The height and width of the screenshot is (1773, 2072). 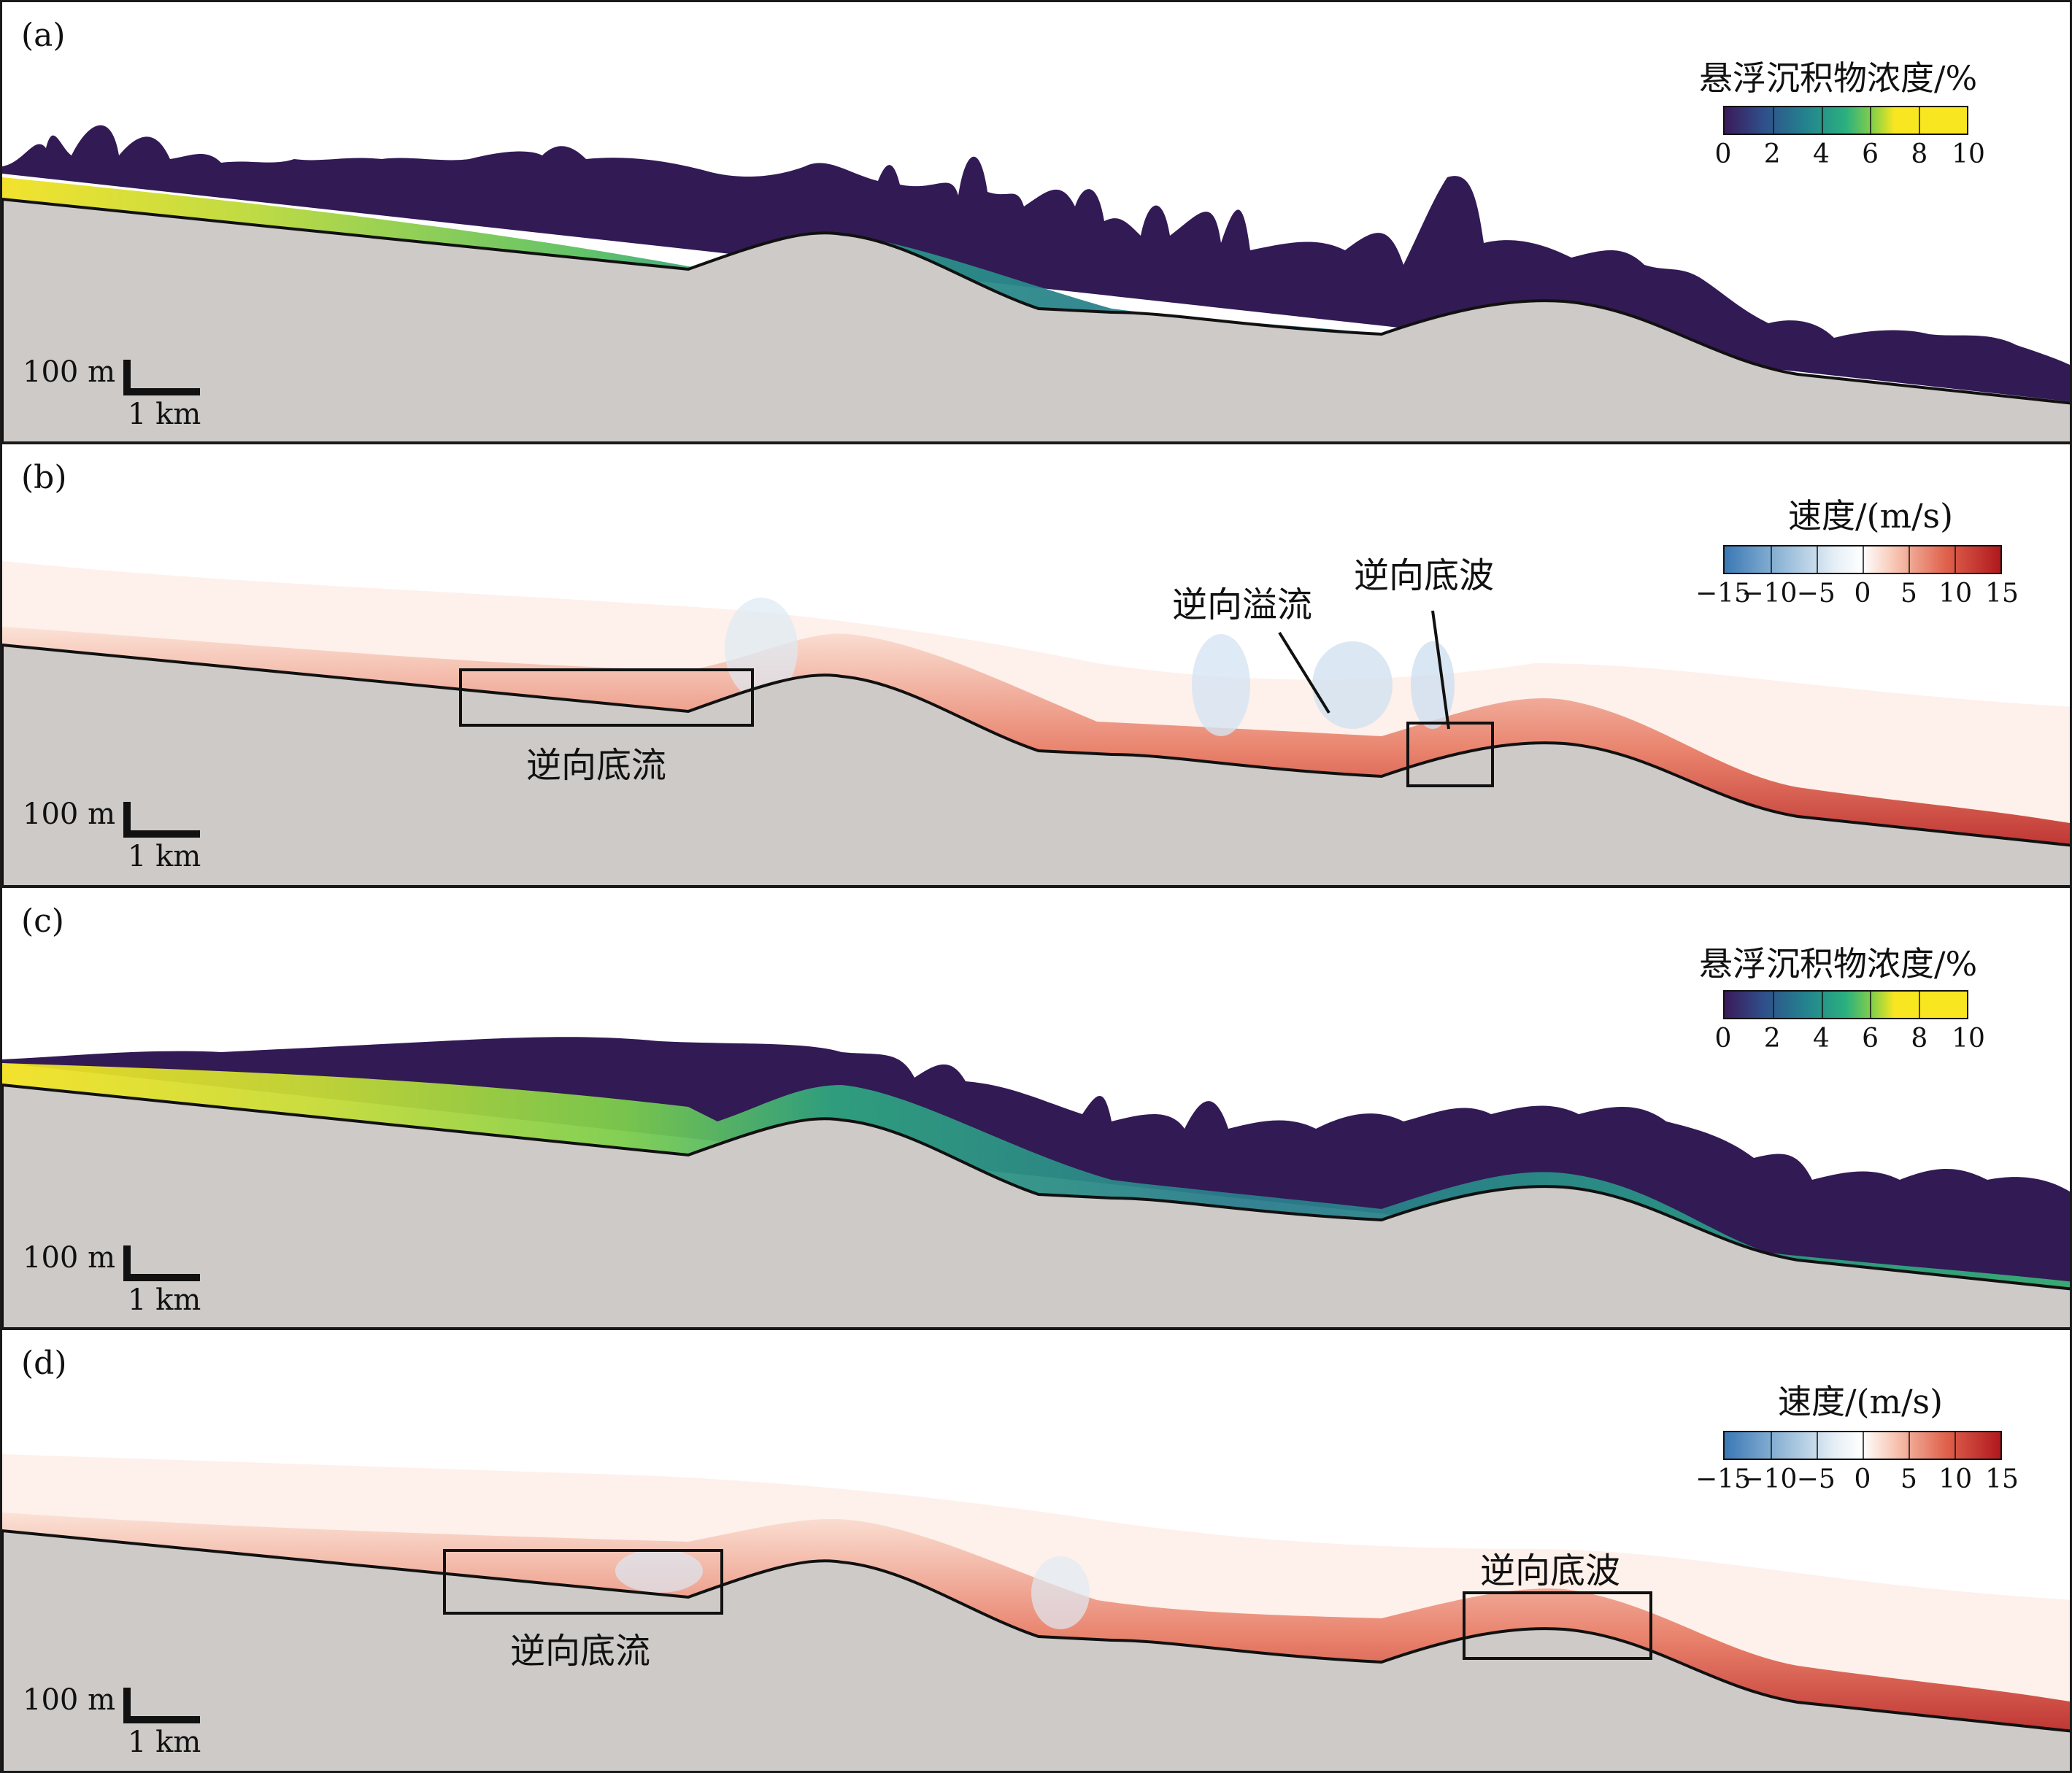 What do you see at coordinates (1243, 604) in the screenshot?
I see `annotation-reverse-overflow: 逆向溢流` at bounding box center [1243, 604].